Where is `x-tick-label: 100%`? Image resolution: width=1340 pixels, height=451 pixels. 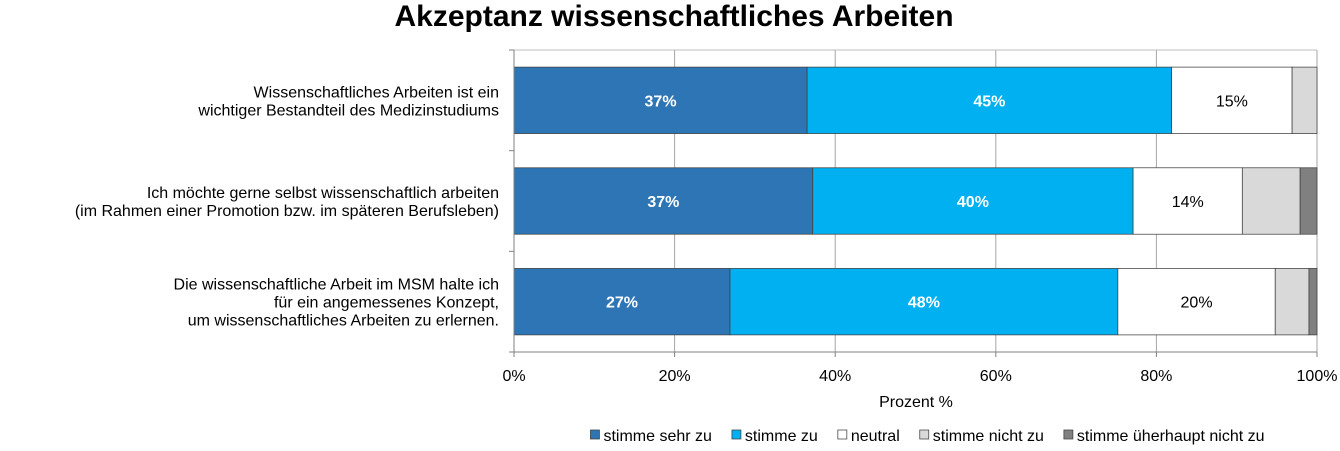
x-tick-label: 100% is located at coordinates (1317, 376).